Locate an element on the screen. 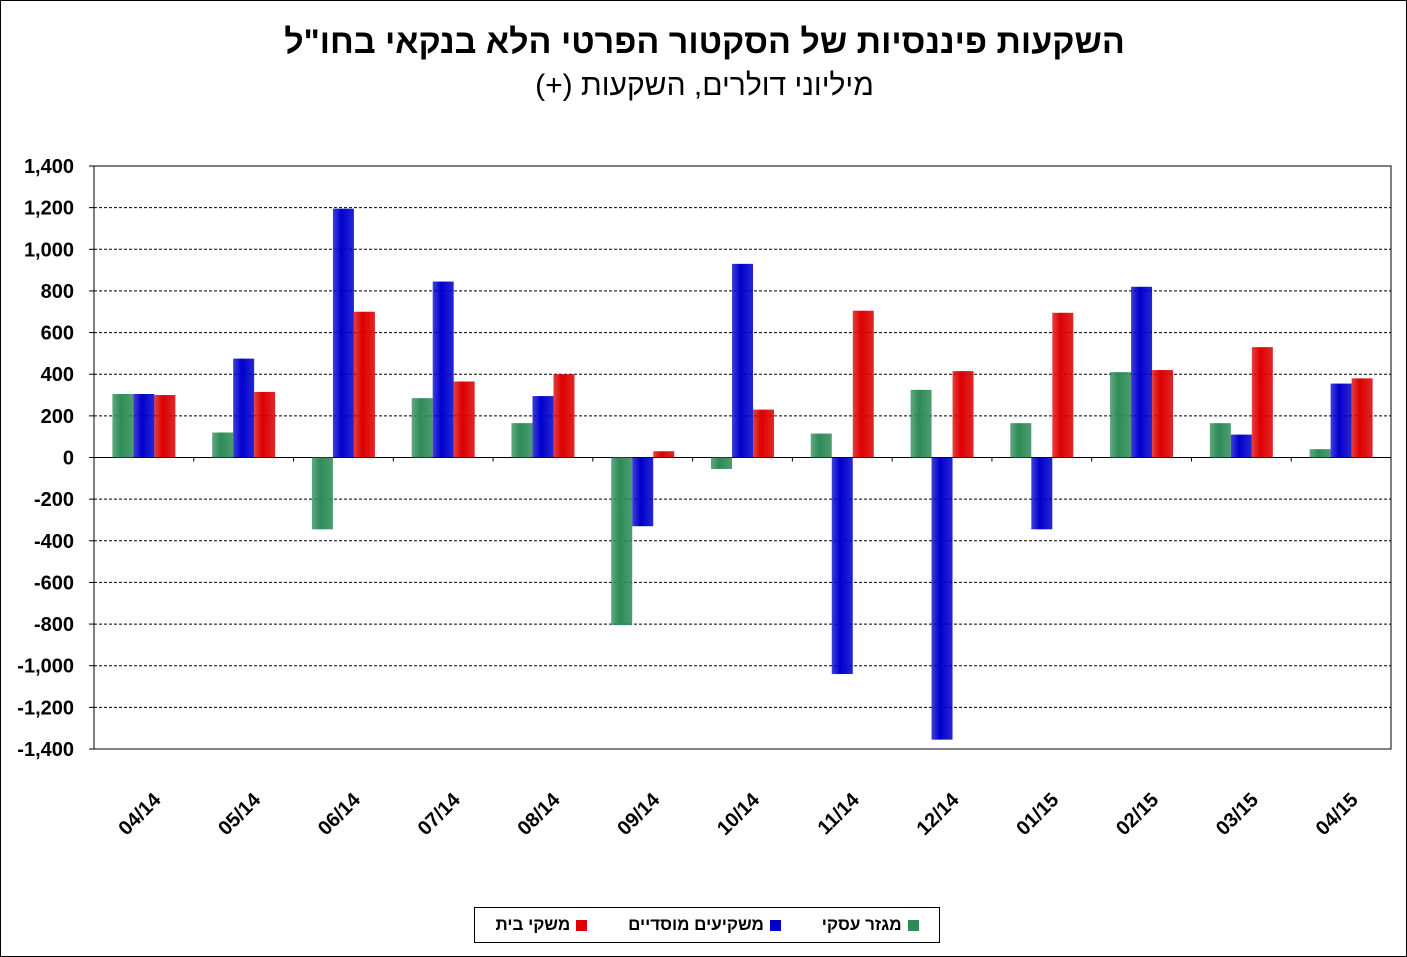 This screenshot has height=957, width=1407. y-tick-label: -1,000 is located at coordinates (45, 667).